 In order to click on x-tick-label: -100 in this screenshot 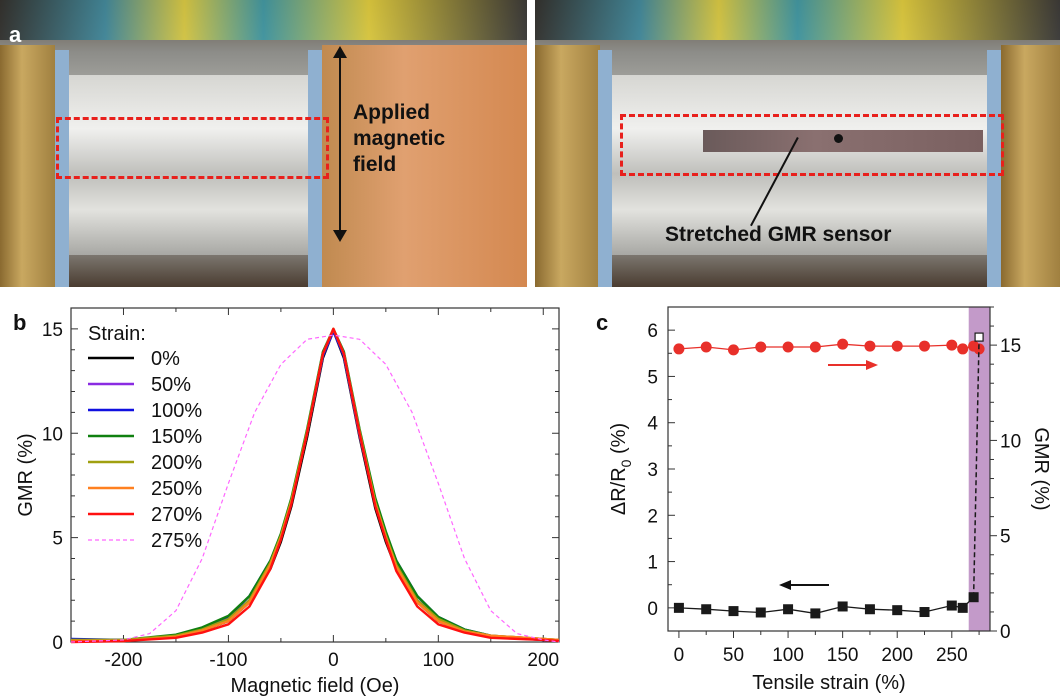, I will do `click(228, 660)`.